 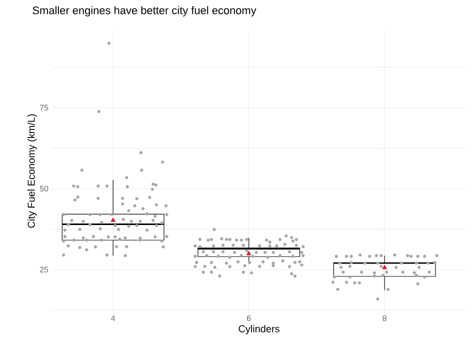 I want to click on y-axis-title: City Fuel Economy (km/L), so click(x=32, y=171).